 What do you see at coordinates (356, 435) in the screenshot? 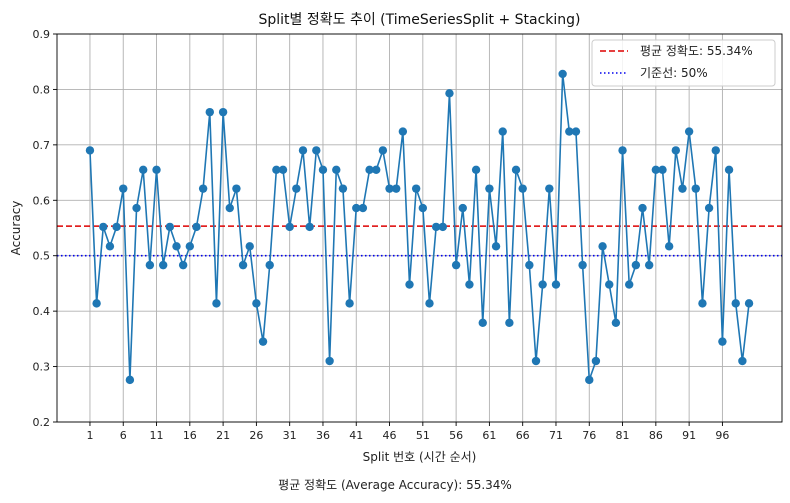
I see `x-tick-label: 41` at bounding box center [356, 435].